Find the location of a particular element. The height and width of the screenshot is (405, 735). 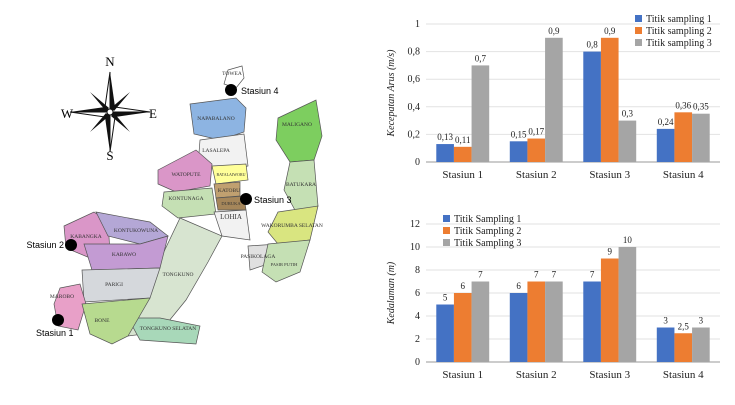

label-duruka: DURUKA is located at coordinates (231, 203).